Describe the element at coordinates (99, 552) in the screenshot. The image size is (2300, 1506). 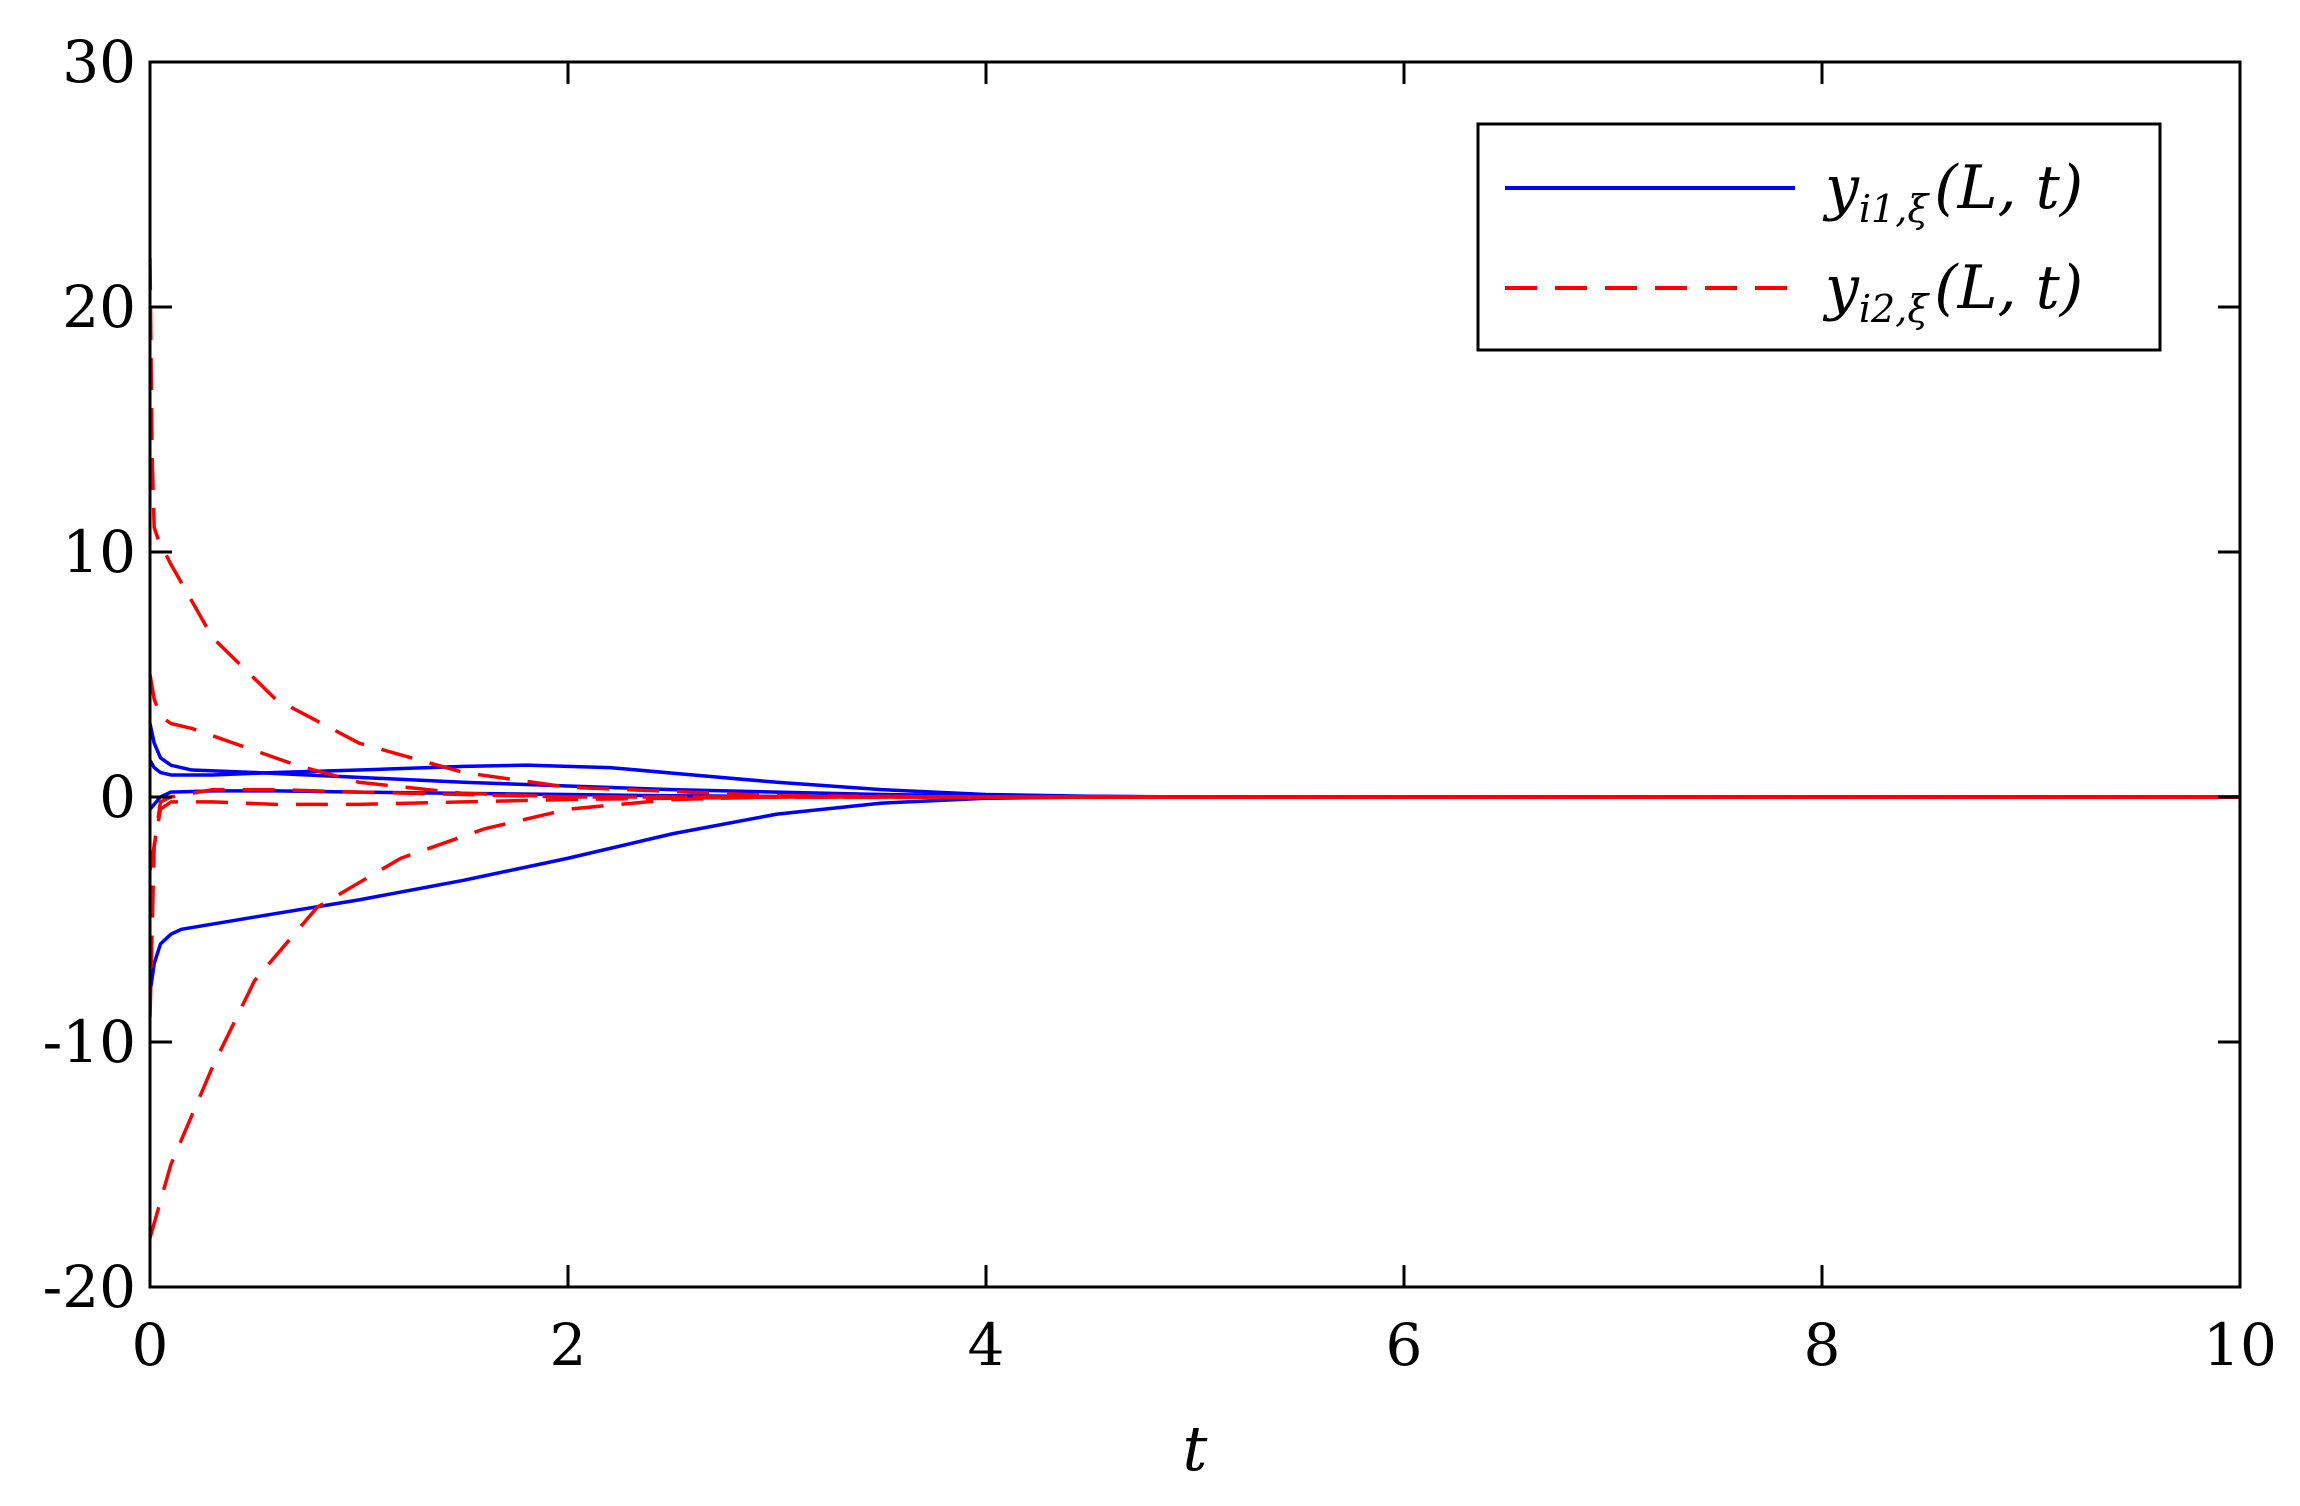
I see `y-tick-label: 10` at that location.